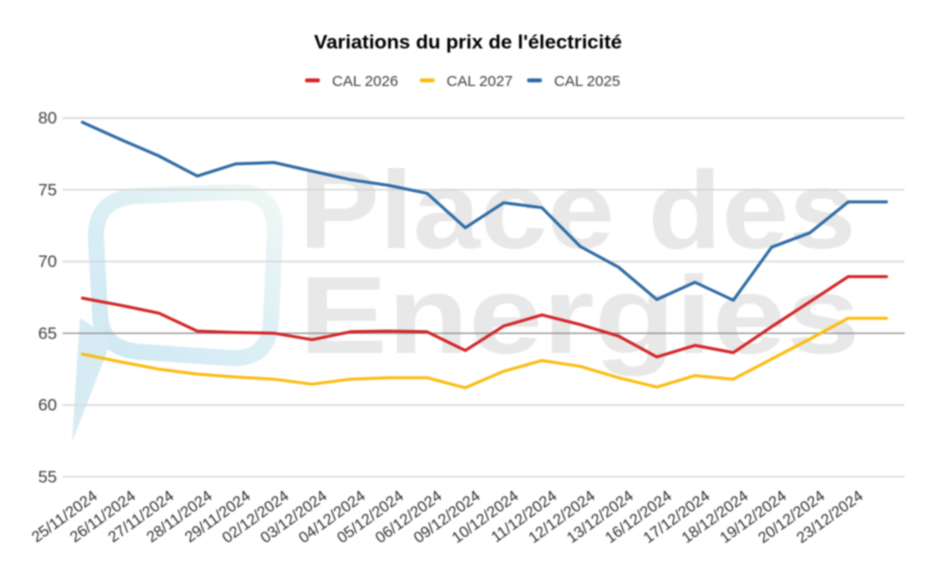 The width and height of the screenshot is (936, 577). Describe the element at coordinates (480, 81) in the screenshot. I see `svg-text: CAL 2027` at that location.